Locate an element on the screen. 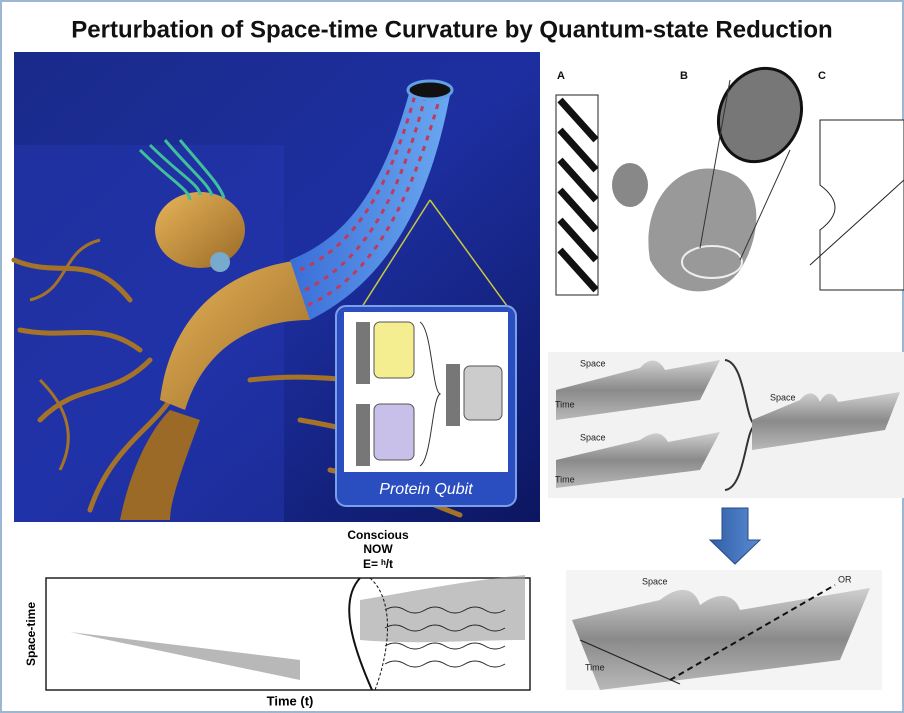 The image size is (904, 713). tubulin-panels: A B C is located at coordinates (729, 181).